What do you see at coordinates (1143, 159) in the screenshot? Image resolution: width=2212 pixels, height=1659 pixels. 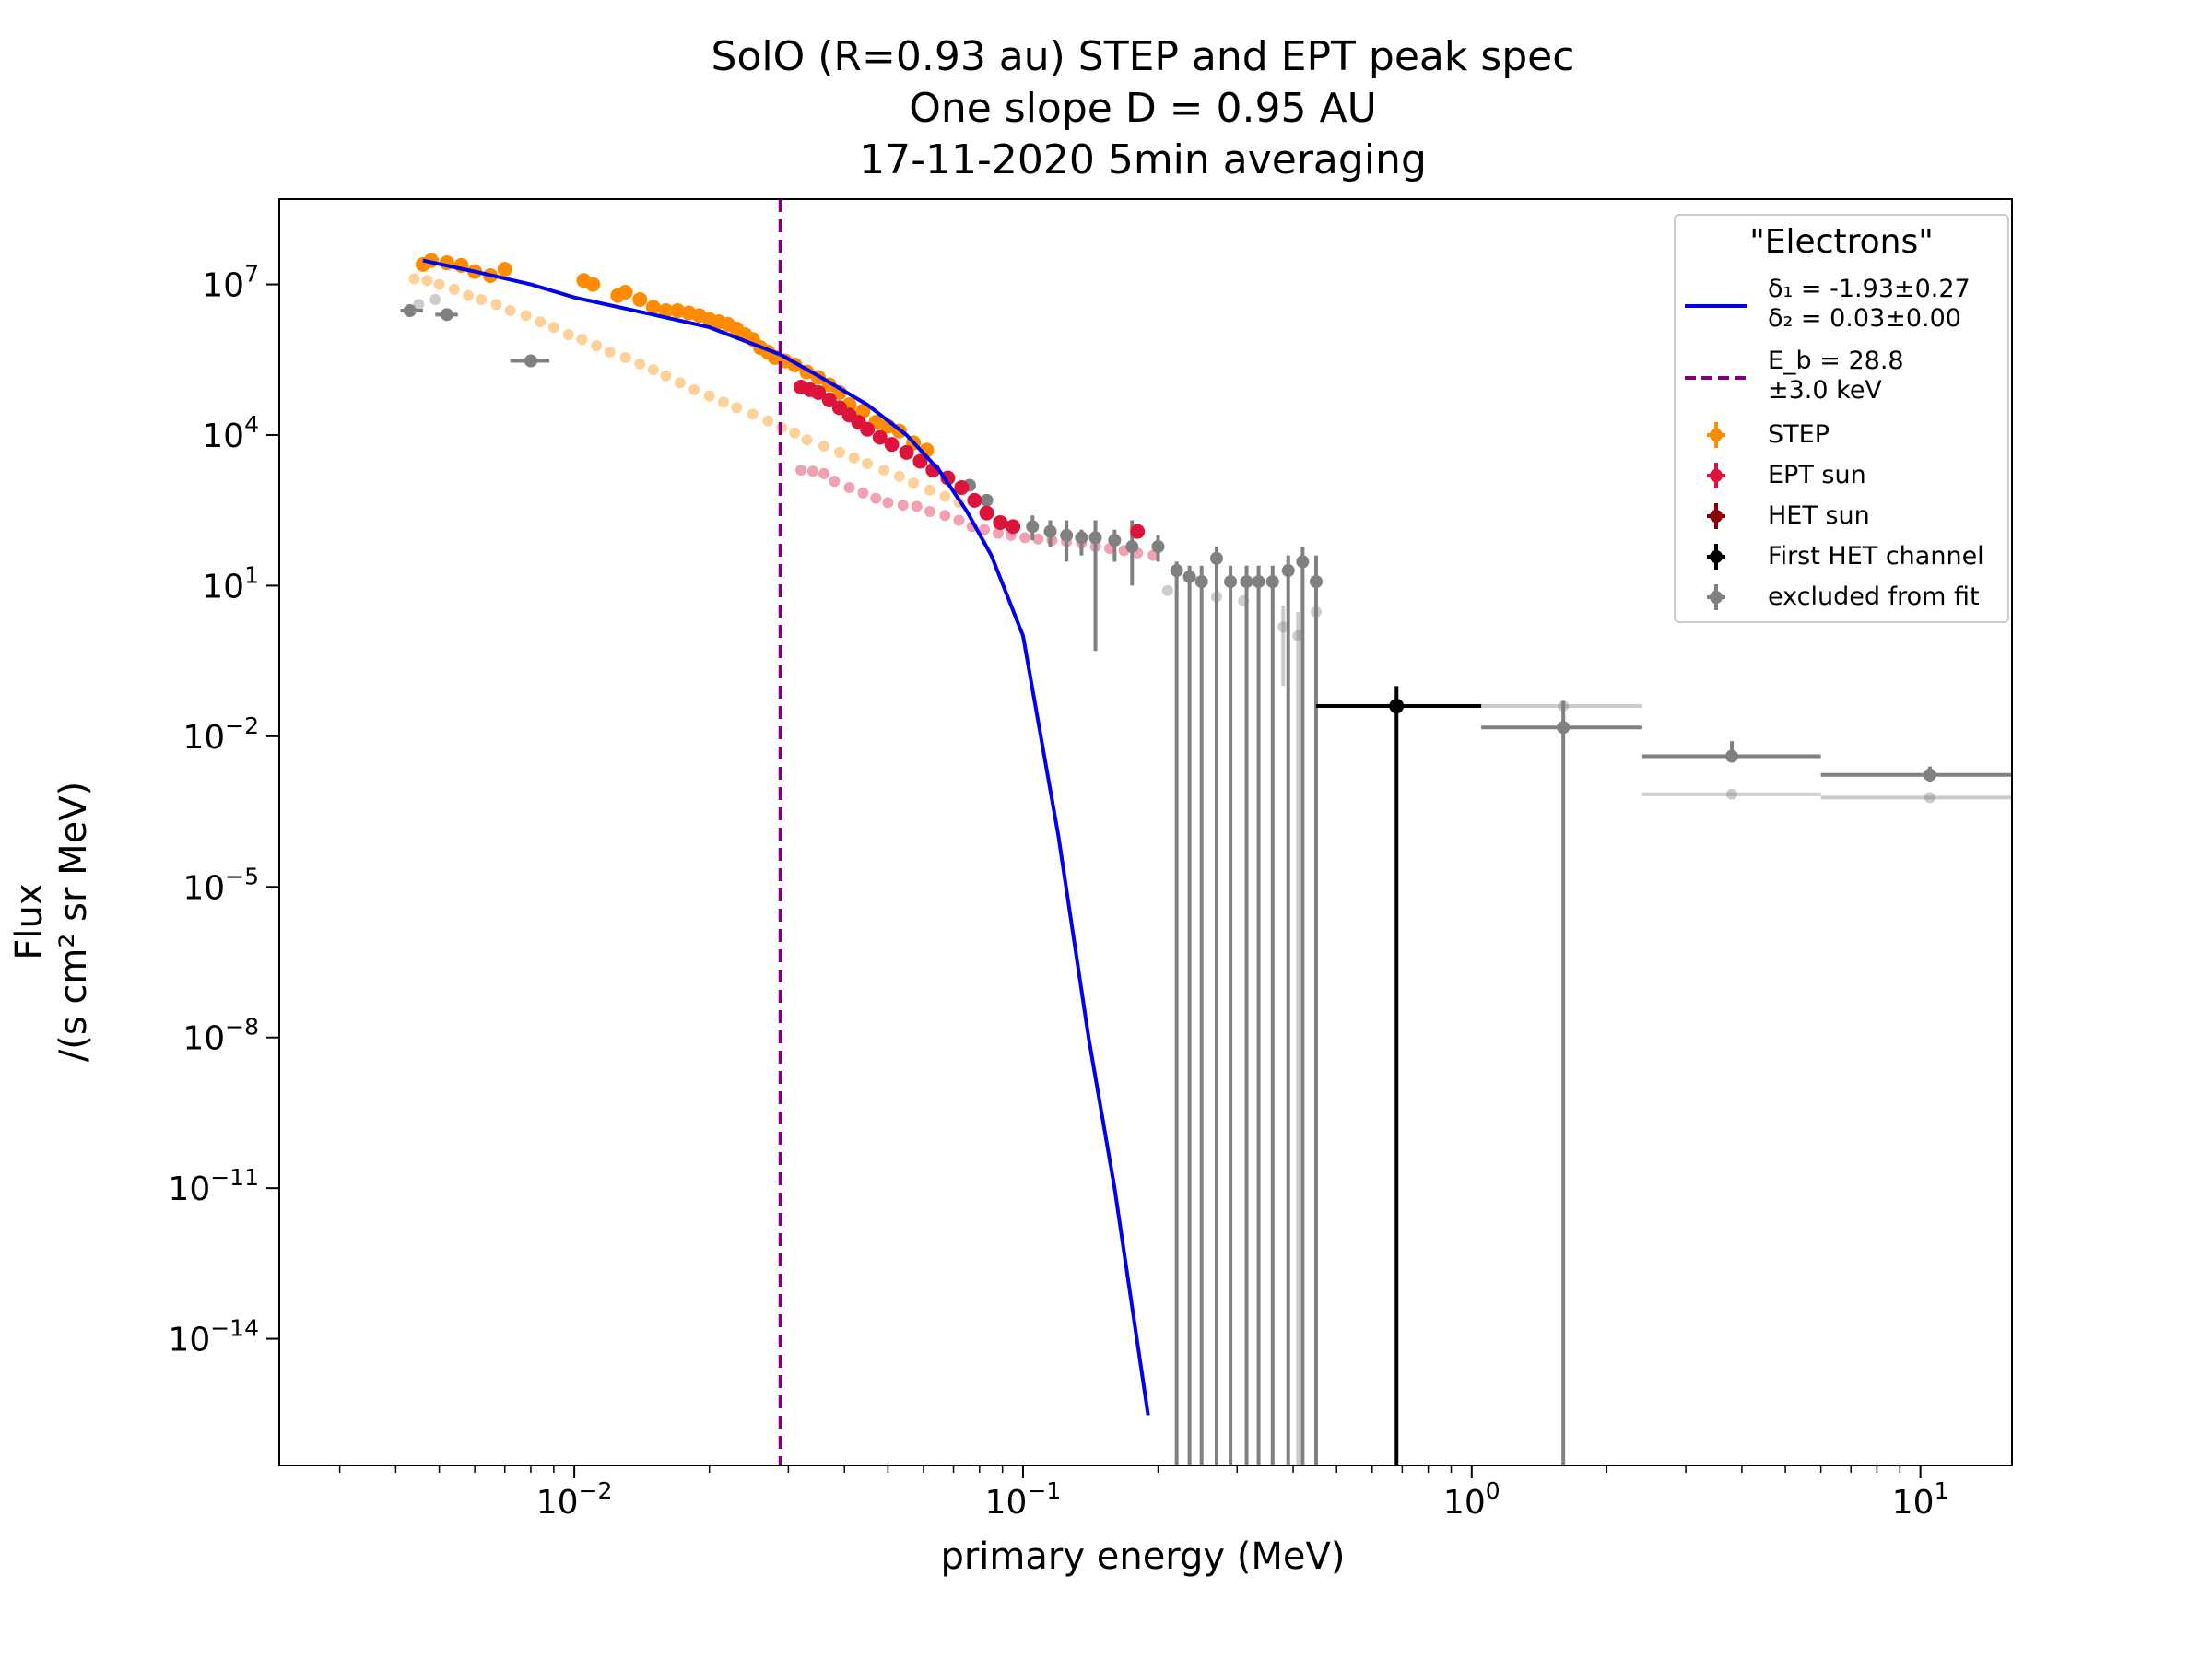 I see `chart-title-line-3: 17-11-2020 5min averaging` at bounding box center [1143, 159].